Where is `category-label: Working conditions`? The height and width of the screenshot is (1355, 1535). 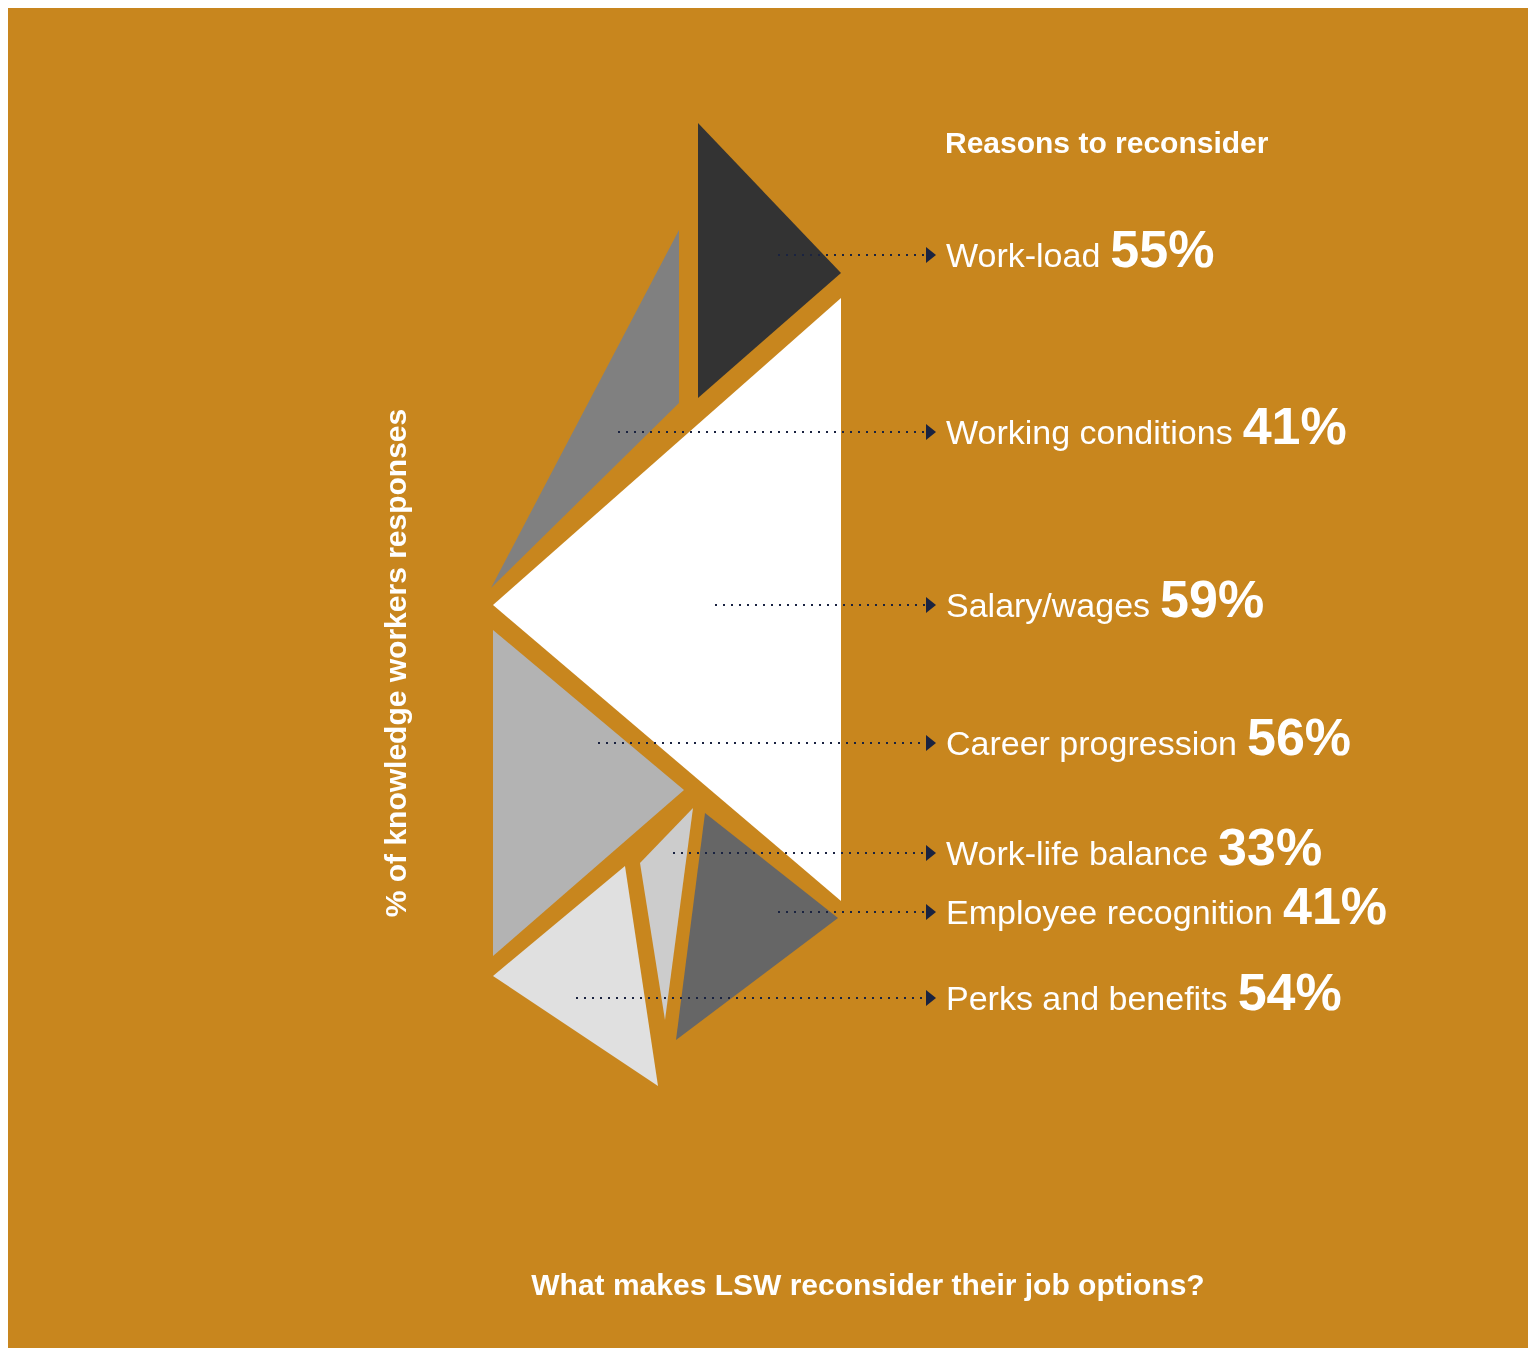 category-label: Working conditions is located at coordinates (1089, 432).